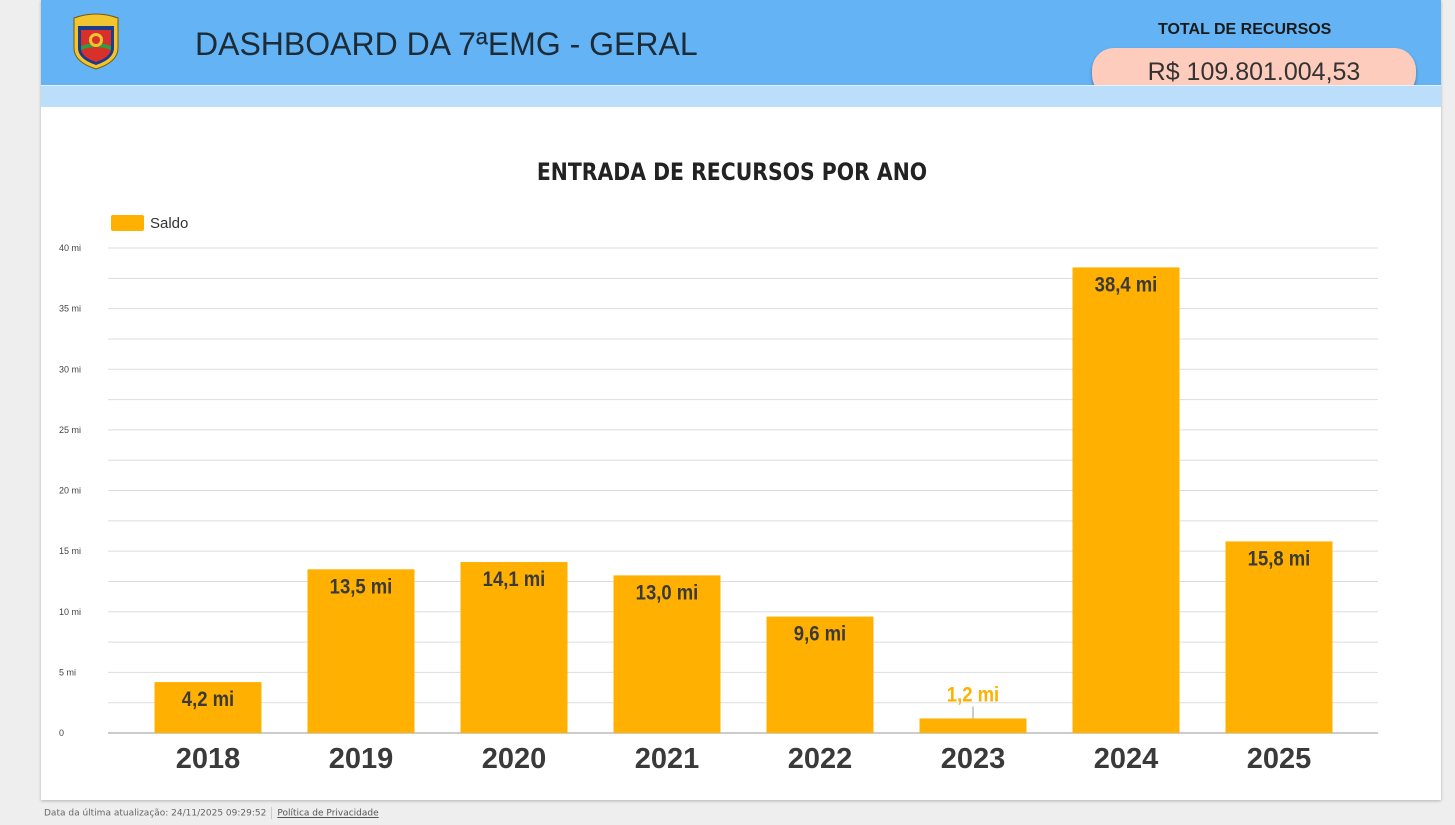 This screenshot has height=825, width=1455. I want to click on data-label: 14,1 mi, so click(514, 579).